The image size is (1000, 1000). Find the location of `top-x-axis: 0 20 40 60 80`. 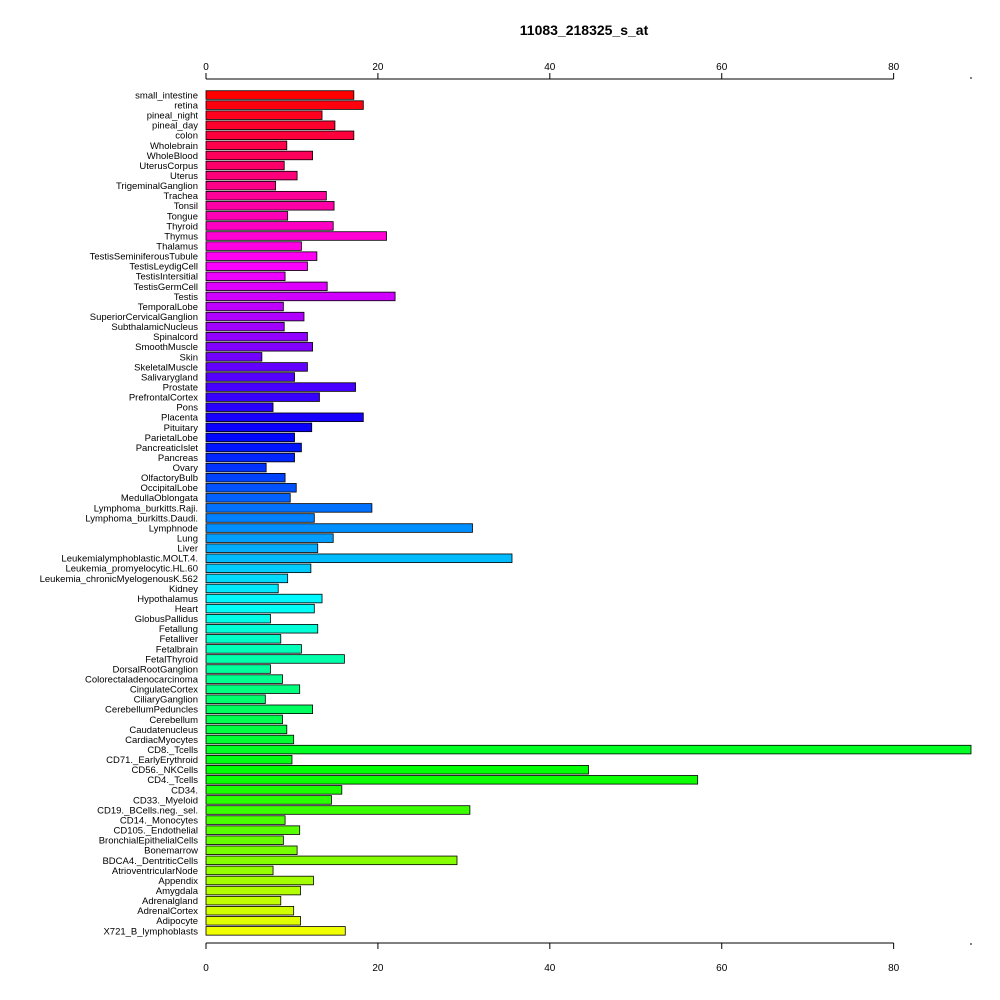

top-x-axis: 0 20 40 60 80 is located at coordinates (587, 71).